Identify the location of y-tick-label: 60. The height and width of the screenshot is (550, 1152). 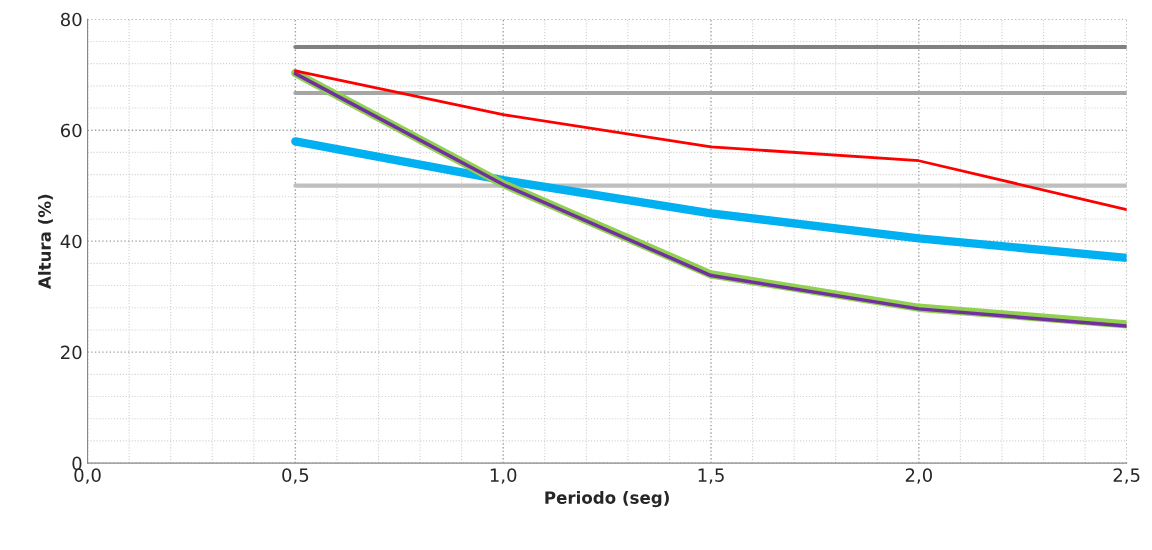
(71, 130).